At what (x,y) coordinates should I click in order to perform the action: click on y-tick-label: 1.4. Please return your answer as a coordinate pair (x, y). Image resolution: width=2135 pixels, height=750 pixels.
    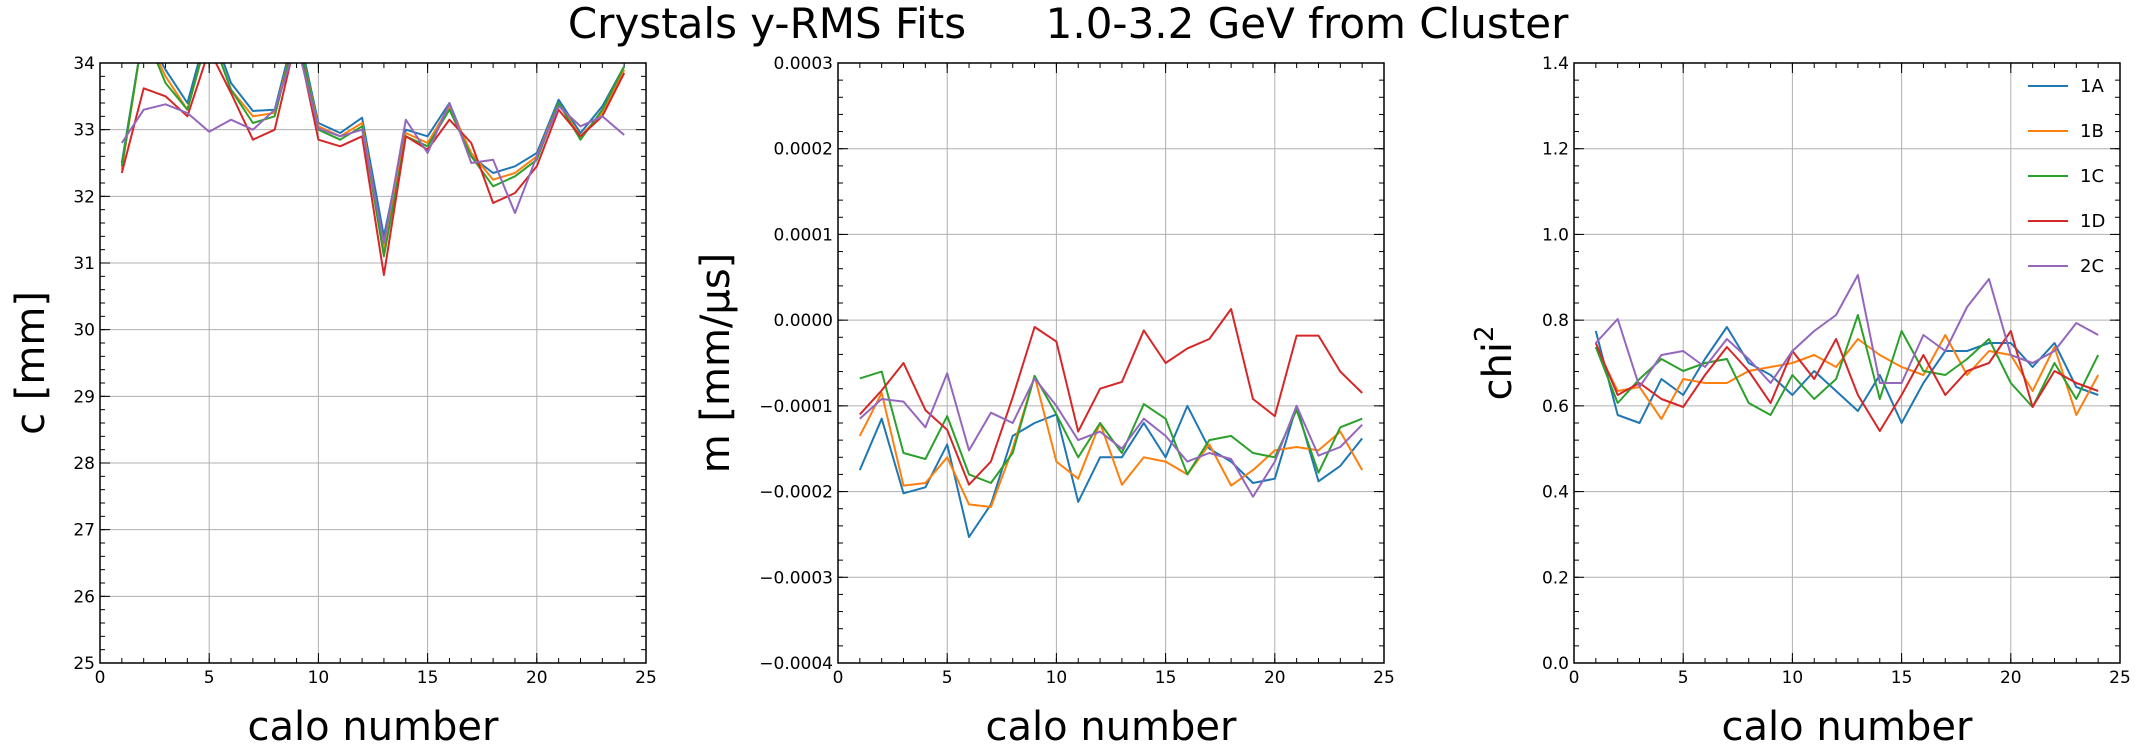
    Looking at the image, I should click on (1555, 64).